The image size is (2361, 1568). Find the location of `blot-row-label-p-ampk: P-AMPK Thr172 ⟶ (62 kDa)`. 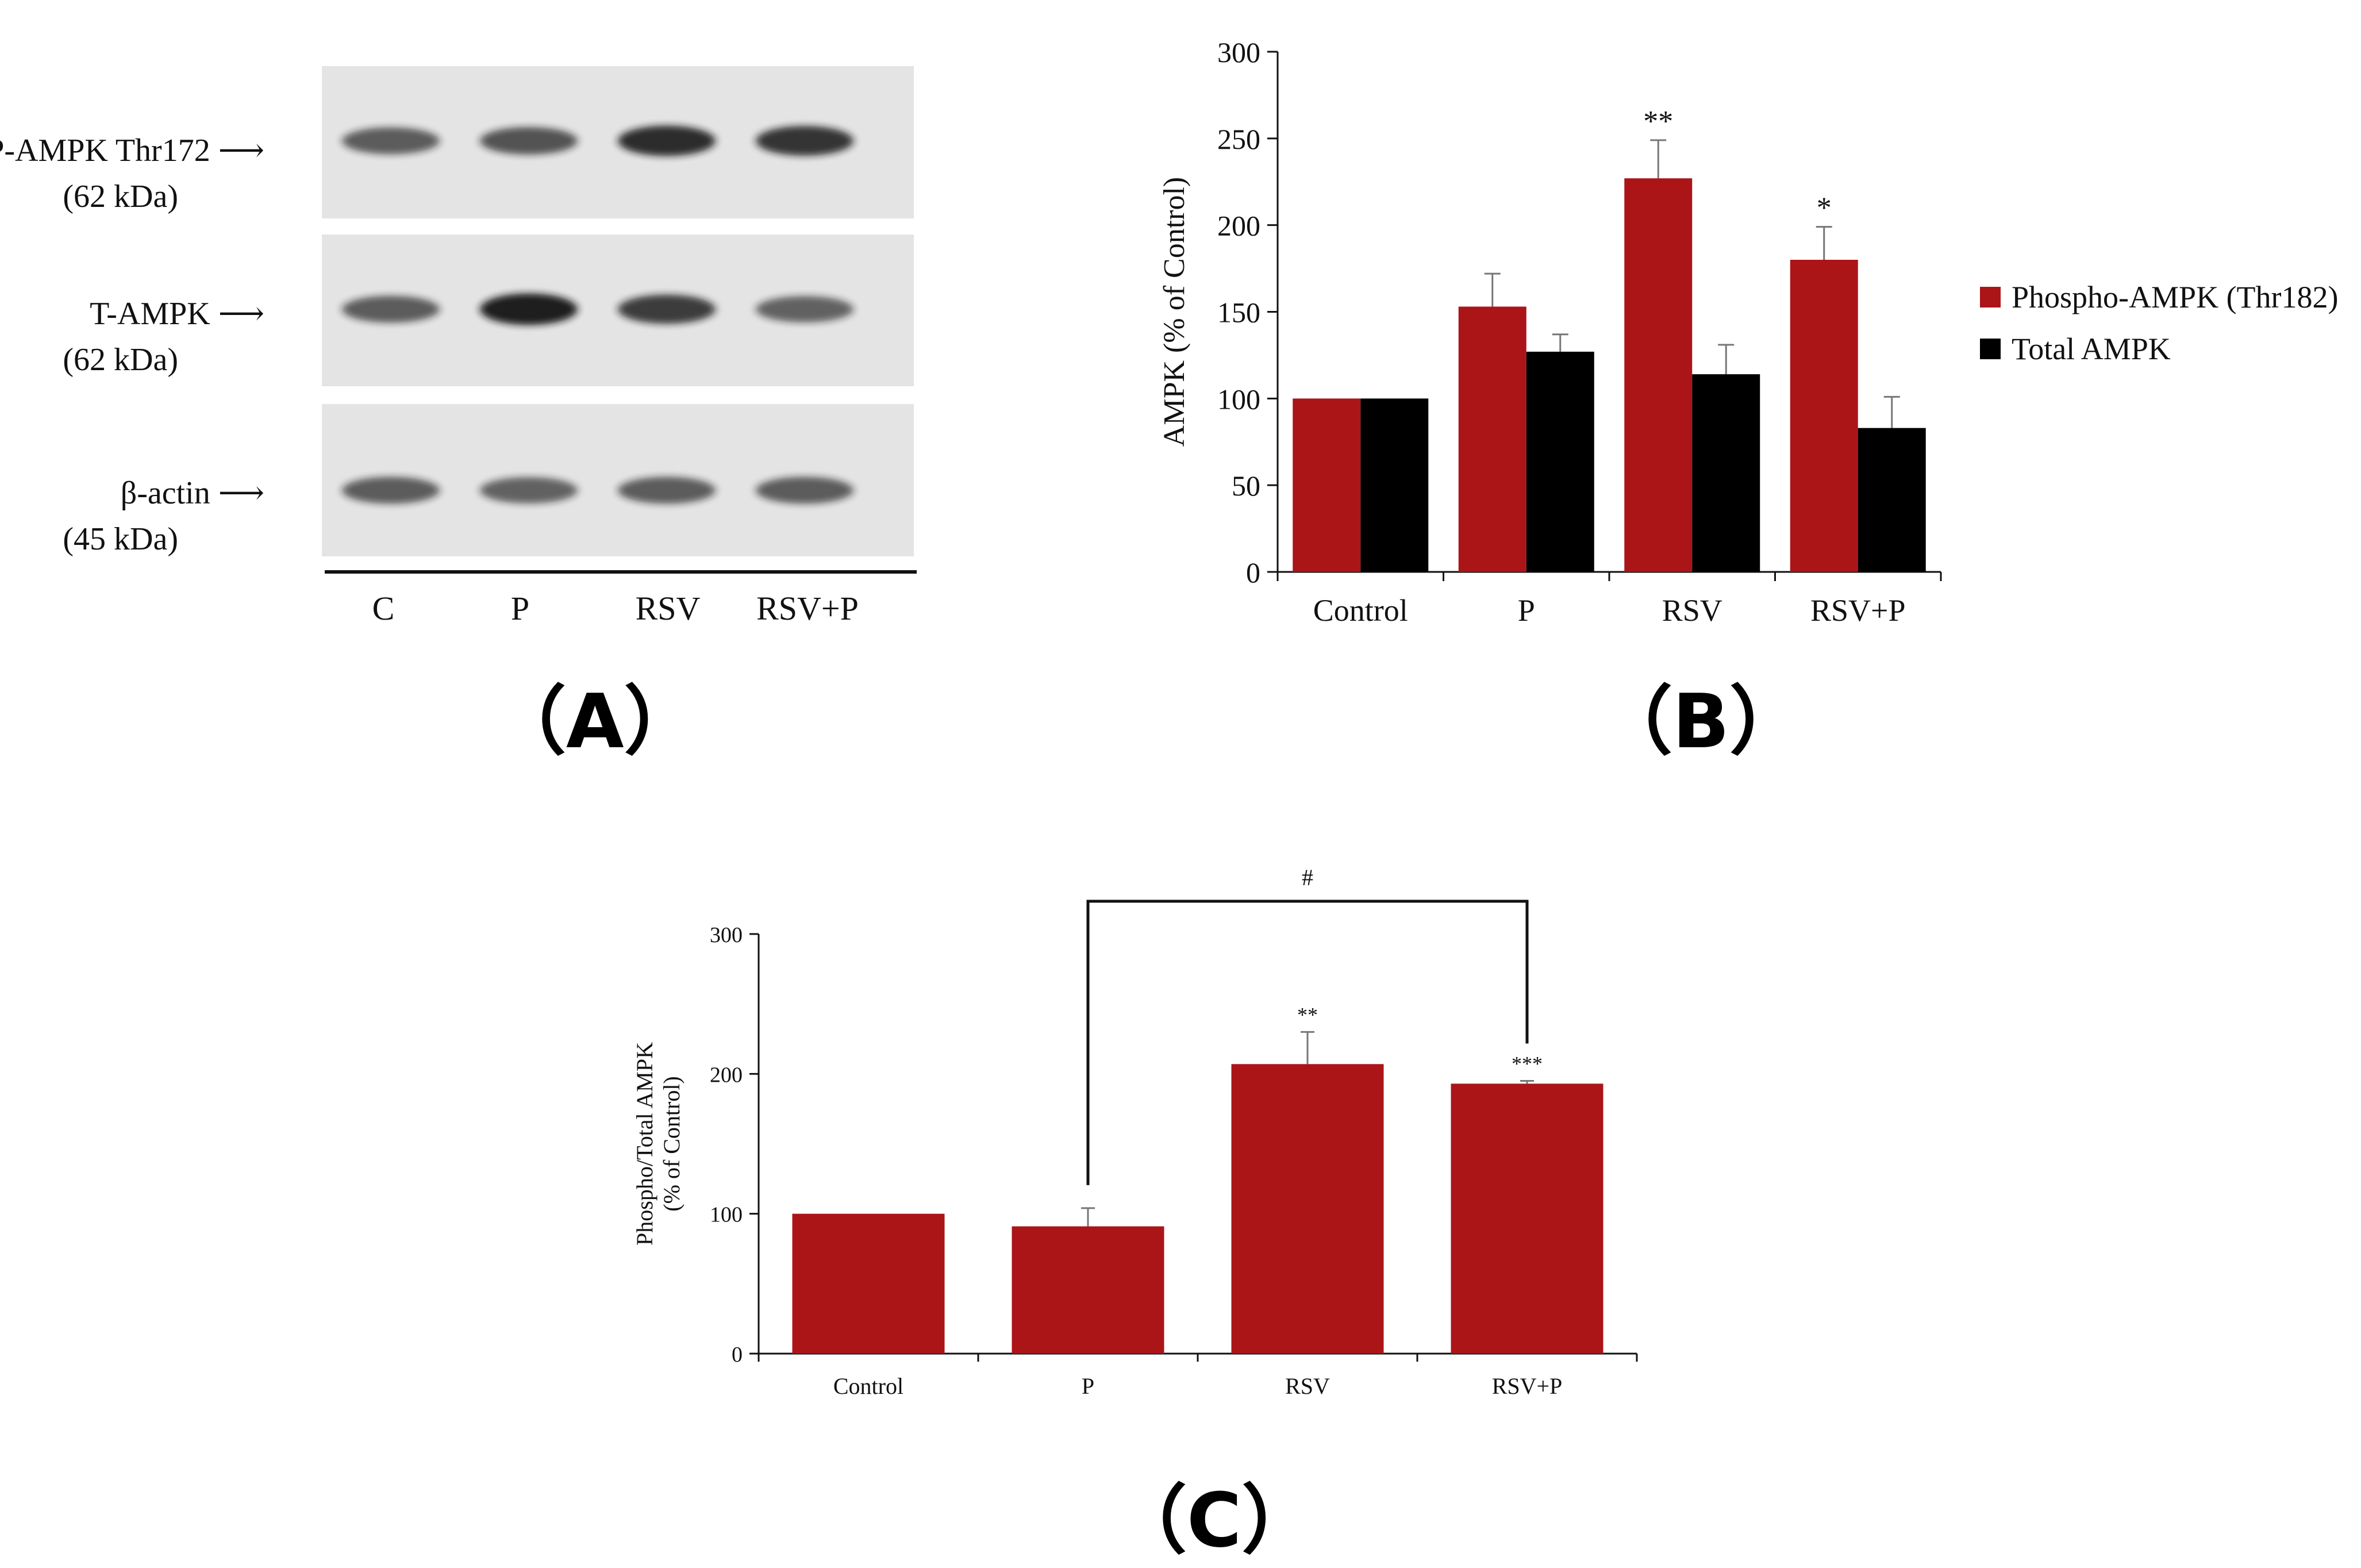

blot-row-label-p-ampk: P-AMPK Thr172 ⟶ (62 kDa) is located at coordinates (132, 174).